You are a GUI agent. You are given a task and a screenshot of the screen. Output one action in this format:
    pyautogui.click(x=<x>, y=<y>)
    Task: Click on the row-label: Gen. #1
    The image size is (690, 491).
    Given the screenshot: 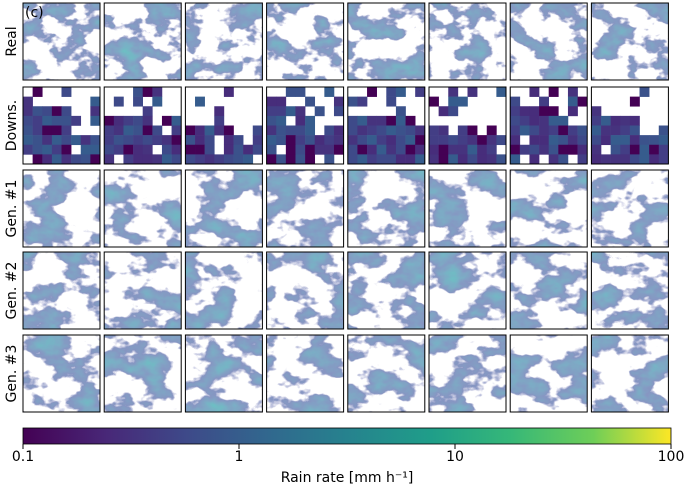 What is the action you would take?
    pyautogui.click(x=12, y=209)
    